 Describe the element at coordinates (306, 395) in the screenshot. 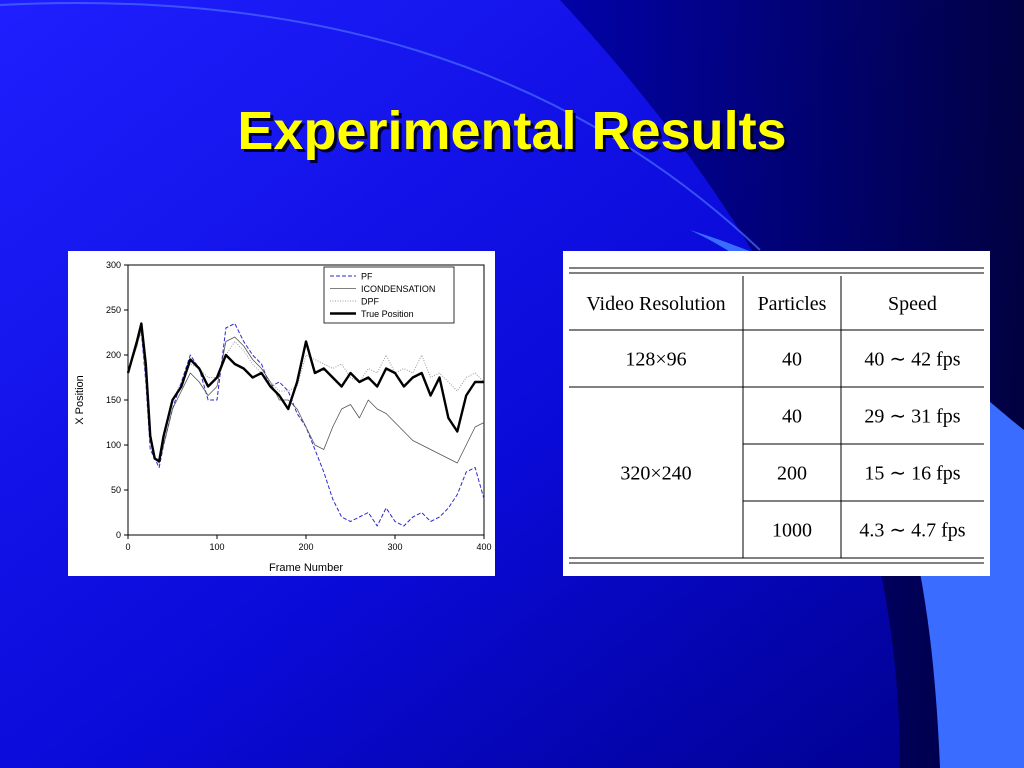

I see `series-line-icondensation` at that location.